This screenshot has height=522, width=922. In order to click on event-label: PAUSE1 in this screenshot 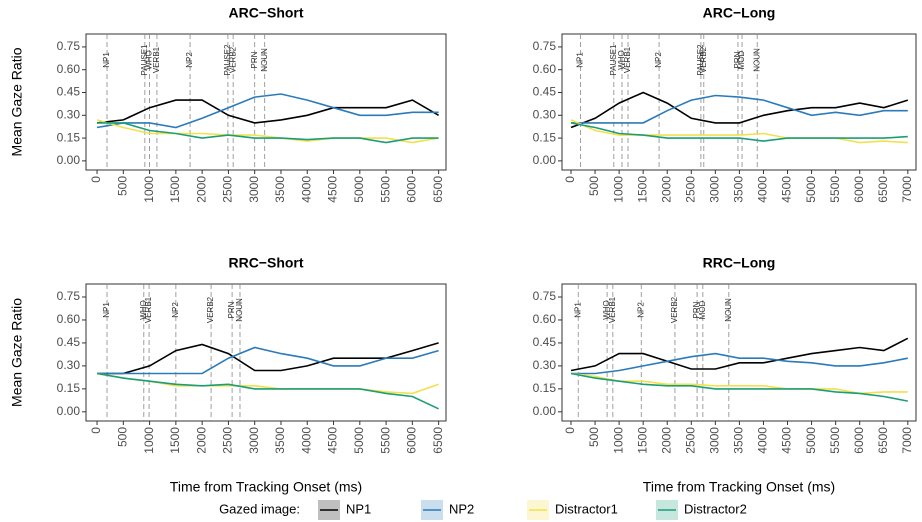, I will do `click(613, 60)`.